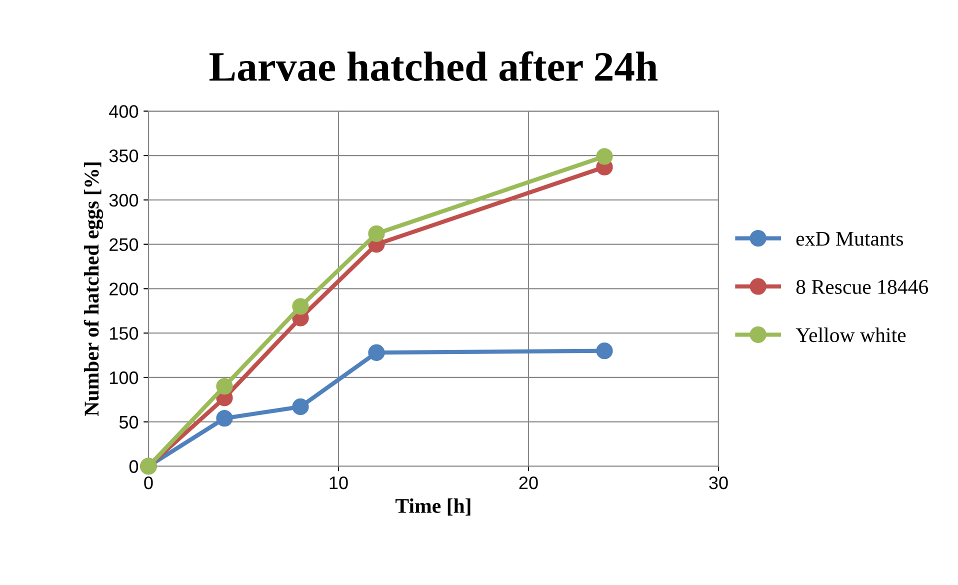 The width and height of the screenshot is (958, 585). I want to click on x-tick-label: 30, so click(718, 483).